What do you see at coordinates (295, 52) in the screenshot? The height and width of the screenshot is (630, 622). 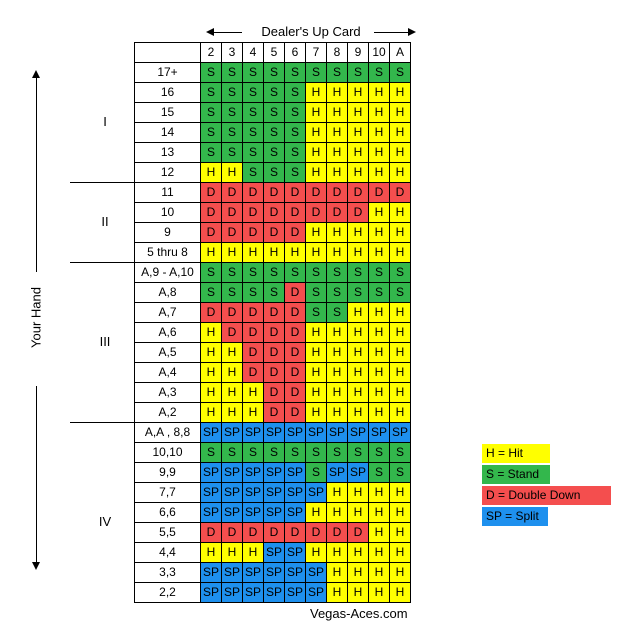 I see `dealer-card-header: 6` at bounding box center [295, 52].